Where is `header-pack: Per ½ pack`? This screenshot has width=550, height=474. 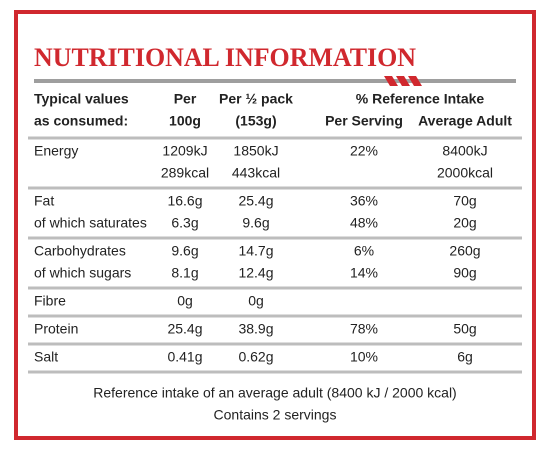 header-pack: Per ½ pack is located at coordinates (256, 99).